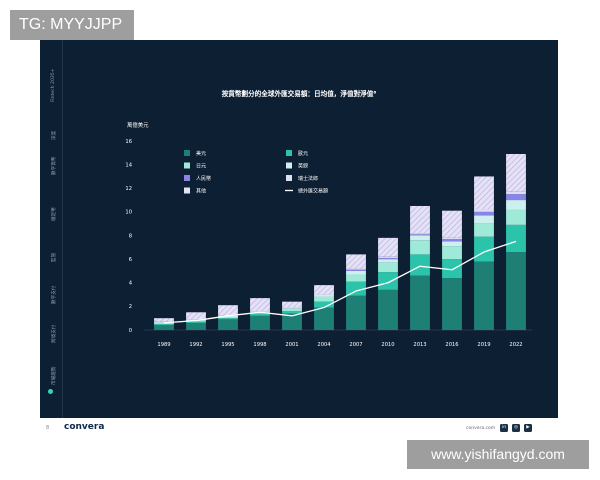  Describe the element at coordinates (130, 307) in the screenshot. I see `y-tick-label: 2` at that location.